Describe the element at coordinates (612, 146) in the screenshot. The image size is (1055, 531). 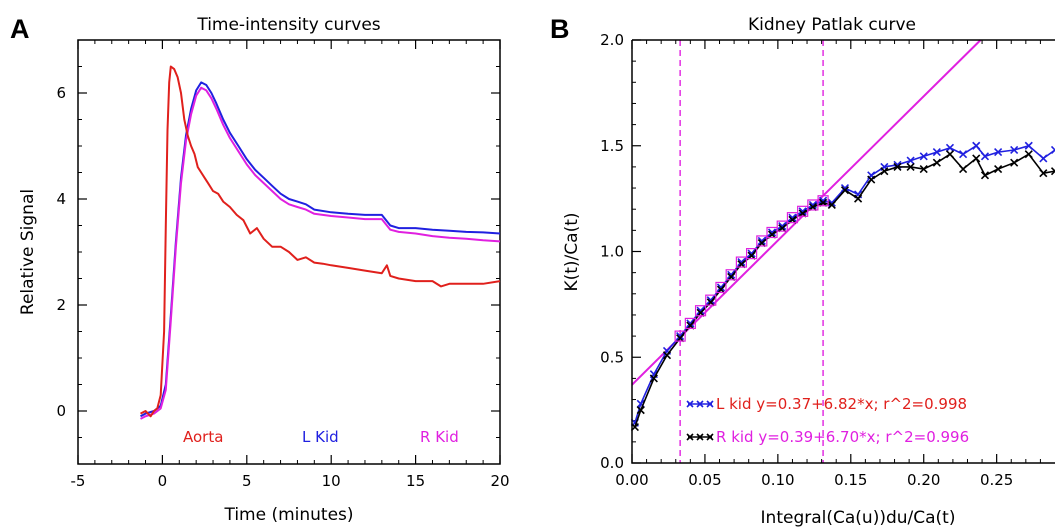
I see `y-tick-label: 1.5` at that location.